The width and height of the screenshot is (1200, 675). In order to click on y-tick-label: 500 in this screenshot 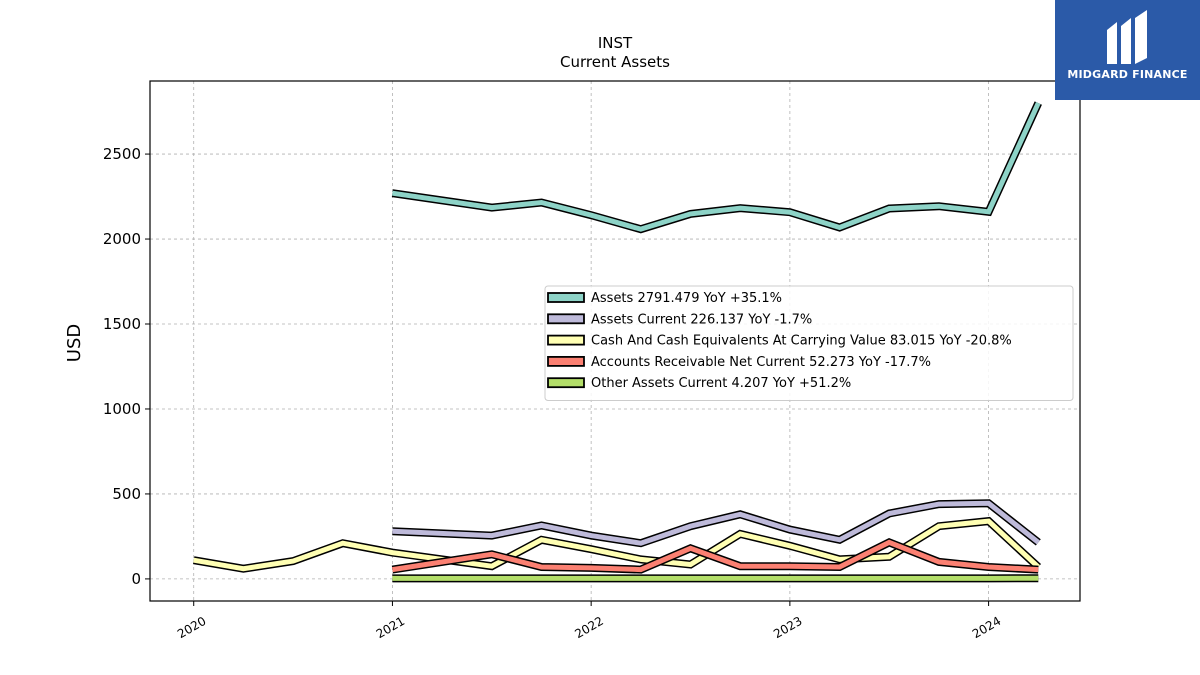, I will do `click(126, 494)`.